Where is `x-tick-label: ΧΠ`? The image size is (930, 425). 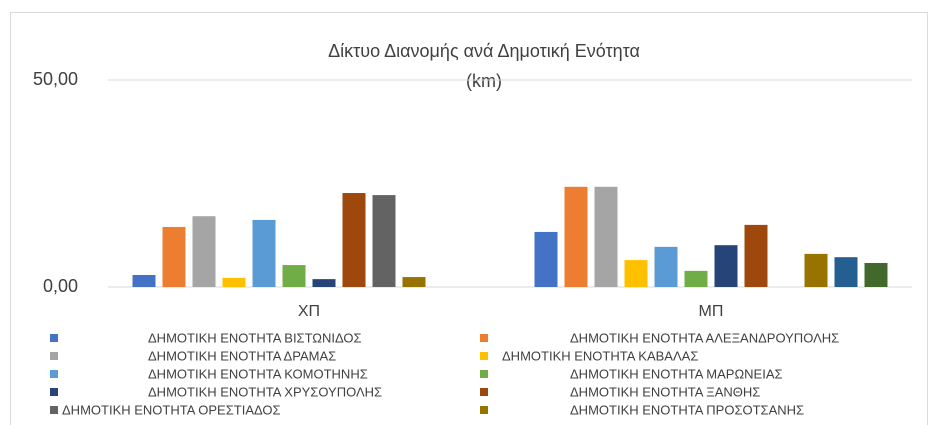 x-tick-label: ΧΠ is located at coordinates (309, 311).